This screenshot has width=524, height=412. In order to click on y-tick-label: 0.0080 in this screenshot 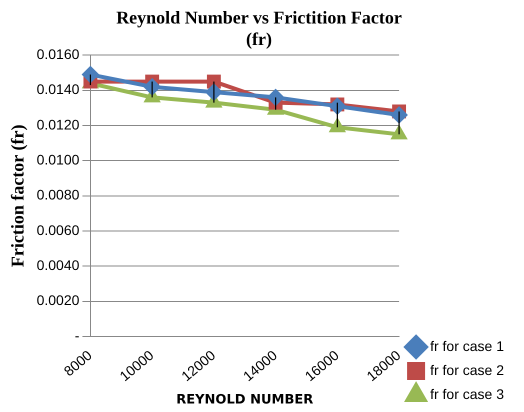, I will do `click(58, 194)`.